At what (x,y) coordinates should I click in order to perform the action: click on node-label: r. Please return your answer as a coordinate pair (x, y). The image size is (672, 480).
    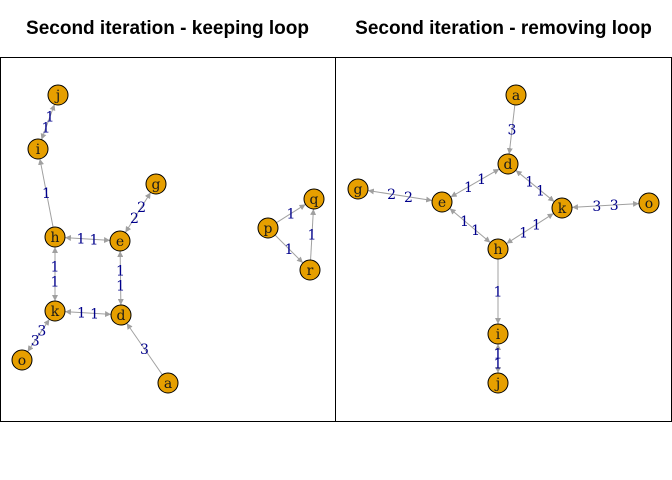
    Looking at the image, I should click on (310, 271).